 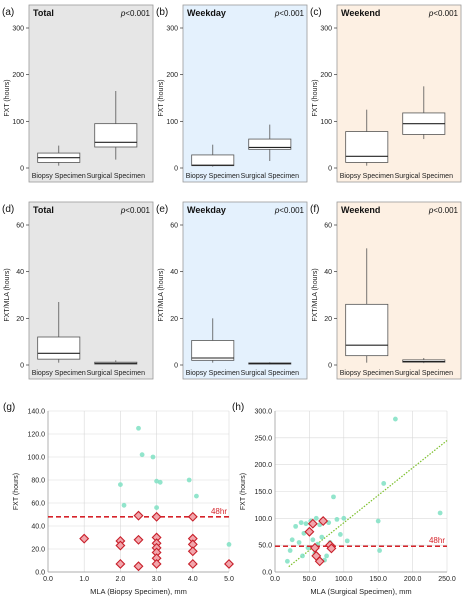 What do you see at coordinates (38, 550) in the screenshot?
I see `y-tick-label: 20.0` at bounding box center [38, 550].